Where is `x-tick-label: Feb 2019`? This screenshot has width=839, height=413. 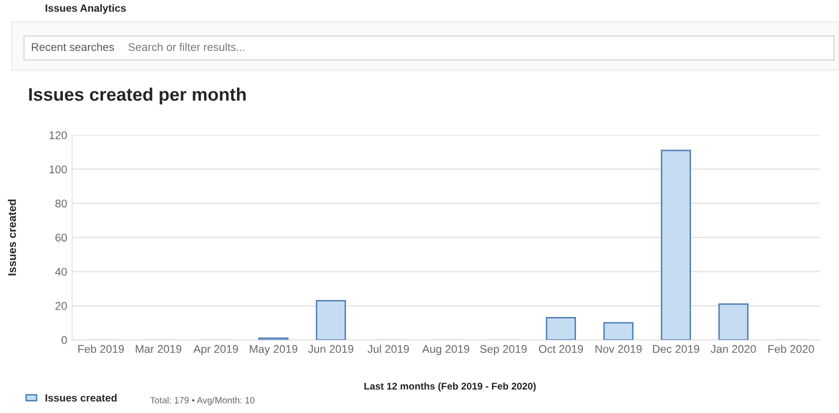 x-tick-label: Feb 2019 is located at coordinates (101, 348).